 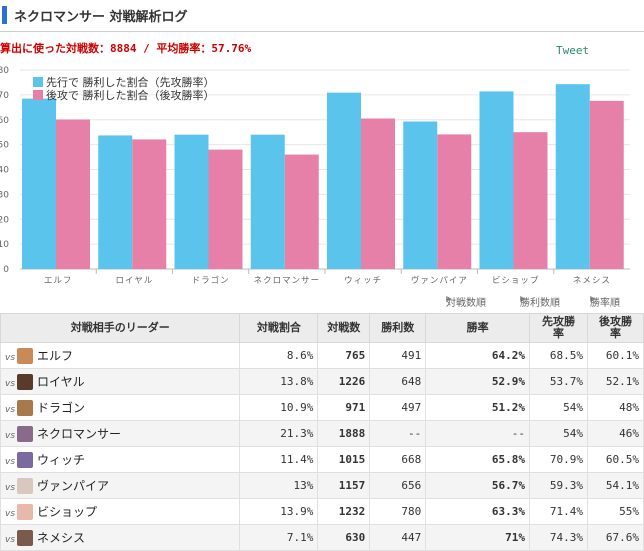 What do you see at coordinates (398, 485) in the screenshot?
I see `wins-cell: 656` at bounding box center [398, 485].